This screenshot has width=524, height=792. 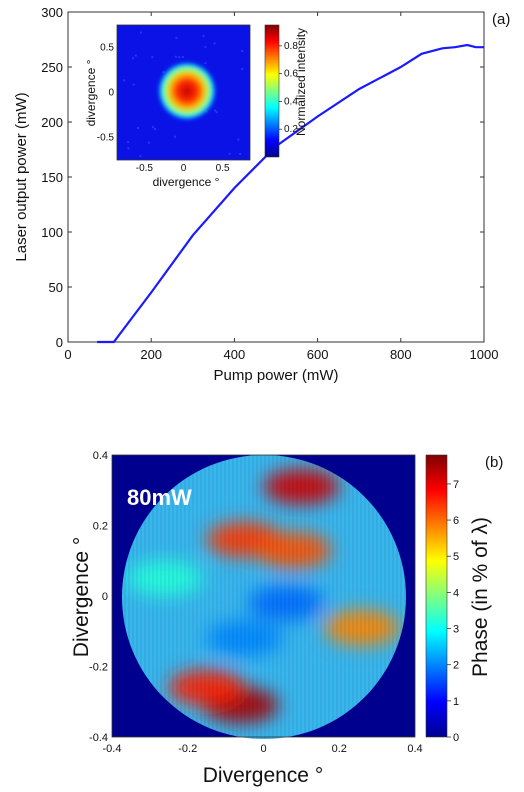 What do you see at coordinates (291, 46) in the screenshot?
I see `inset-colorbar-tick-label: 0.8` at bounding box center [291, 46].